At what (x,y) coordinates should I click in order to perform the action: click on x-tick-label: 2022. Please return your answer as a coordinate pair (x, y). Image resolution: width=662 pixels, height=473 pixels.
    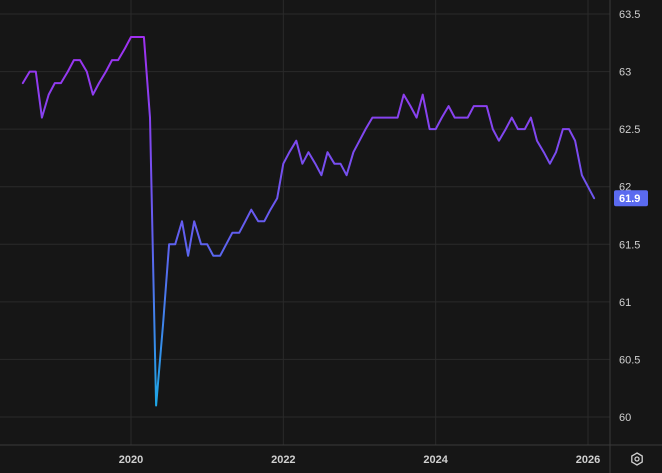
    Looking at the image, I should click on (283, 460).